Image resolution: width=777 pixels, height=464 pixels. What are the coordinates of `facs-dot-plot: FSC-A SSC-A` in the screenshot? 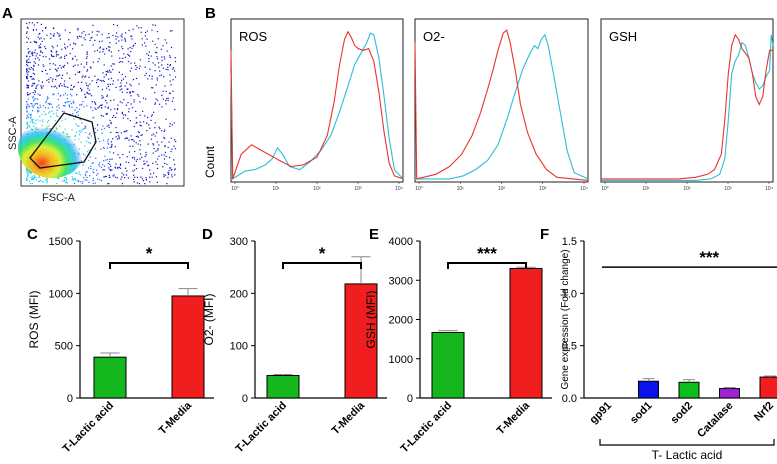 It's located at (96, 111).